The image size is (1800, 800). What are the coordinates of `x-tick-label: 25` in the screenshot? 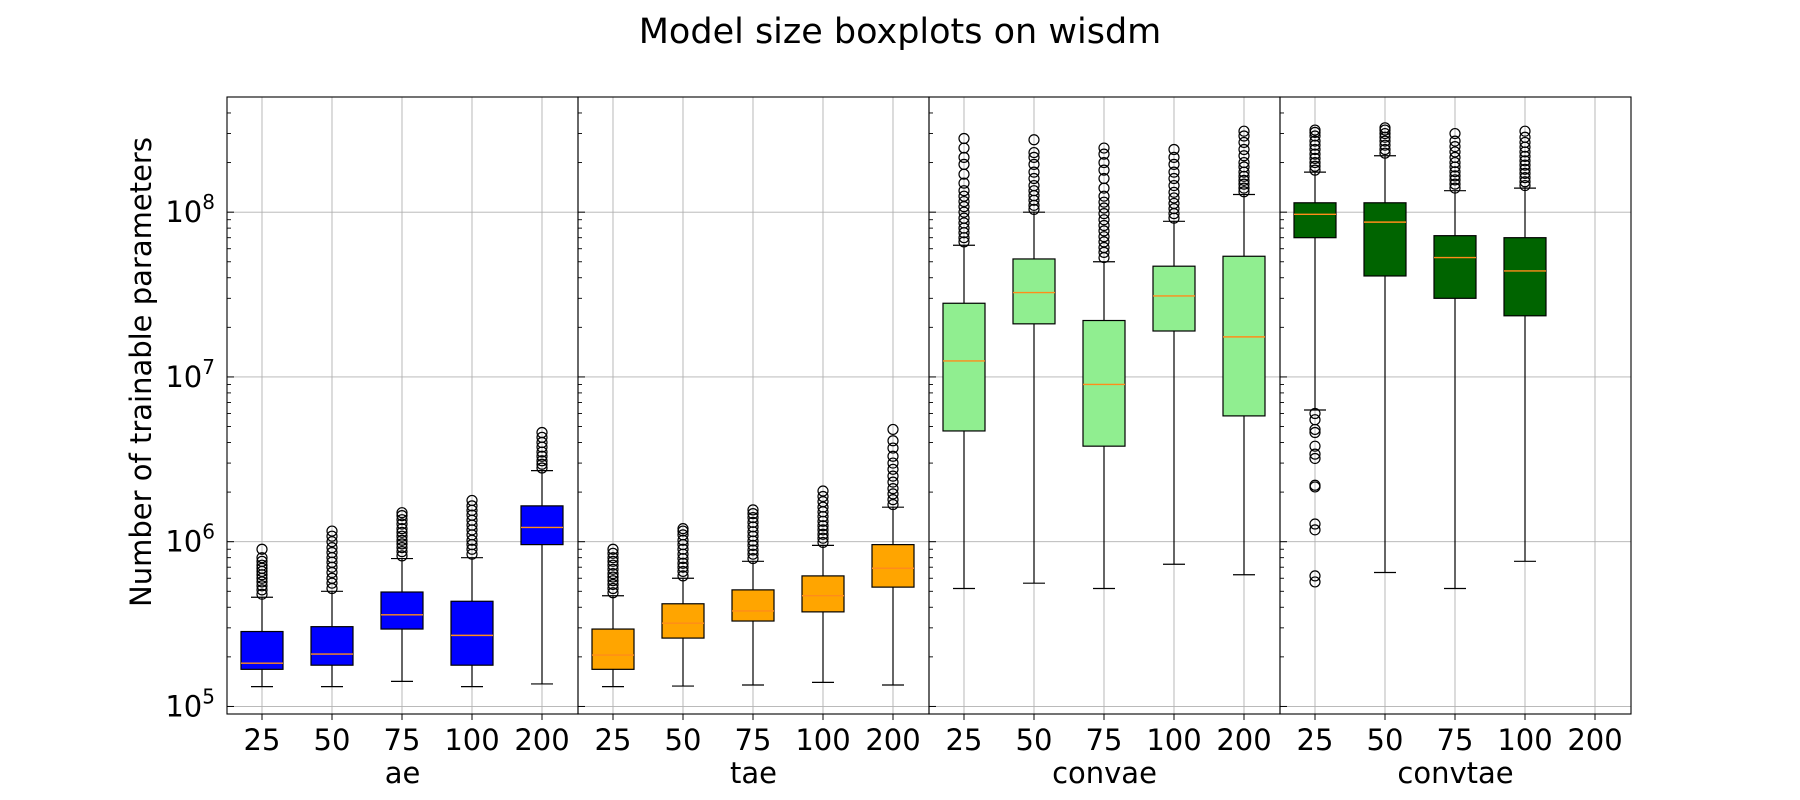 It's located at (262, 740).